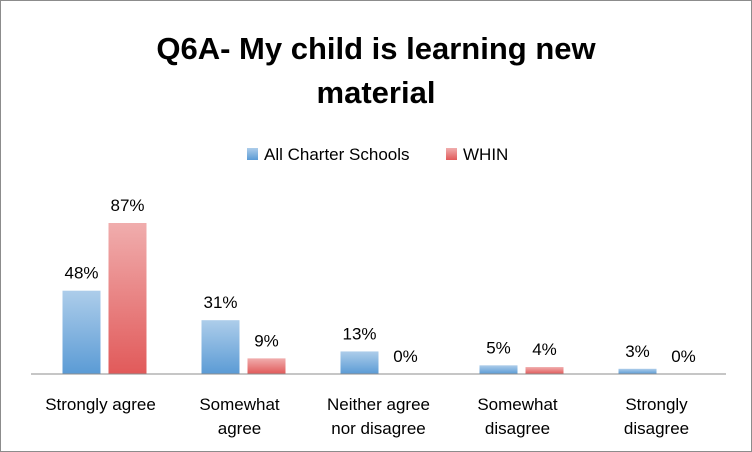 This screenshot has width=752, height=452. Describe the element at coordinates (359, 333) in the screenshot. I see `data-label-0-2: 13%` at that location.